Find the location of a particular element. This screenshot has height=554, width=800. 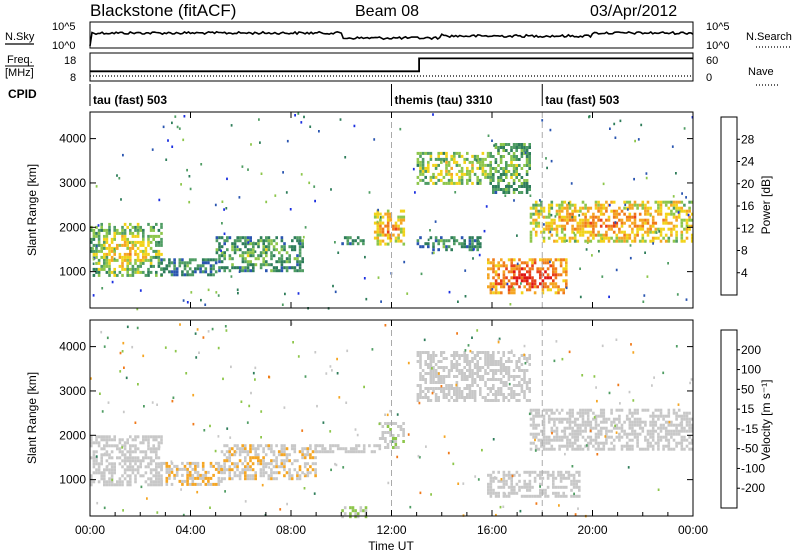

nave-label: Nave is located at coordinates (761, 72).